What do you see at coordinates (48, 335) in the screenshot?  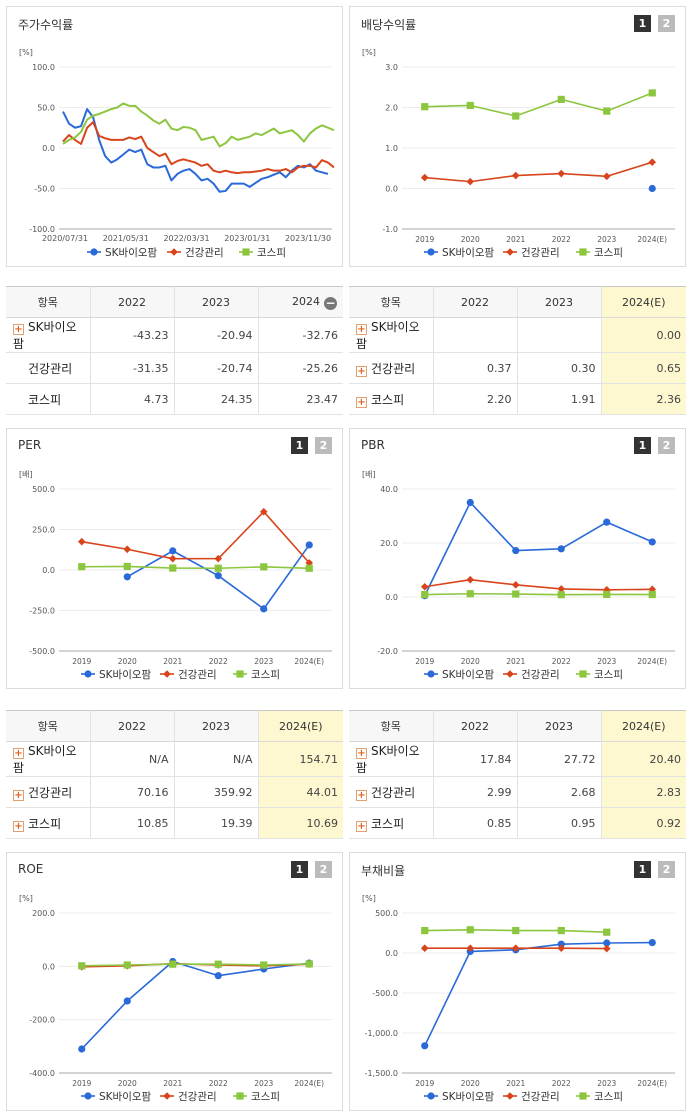 I see `row-label: + SK바이오팜` at bounding box center [48, 335].